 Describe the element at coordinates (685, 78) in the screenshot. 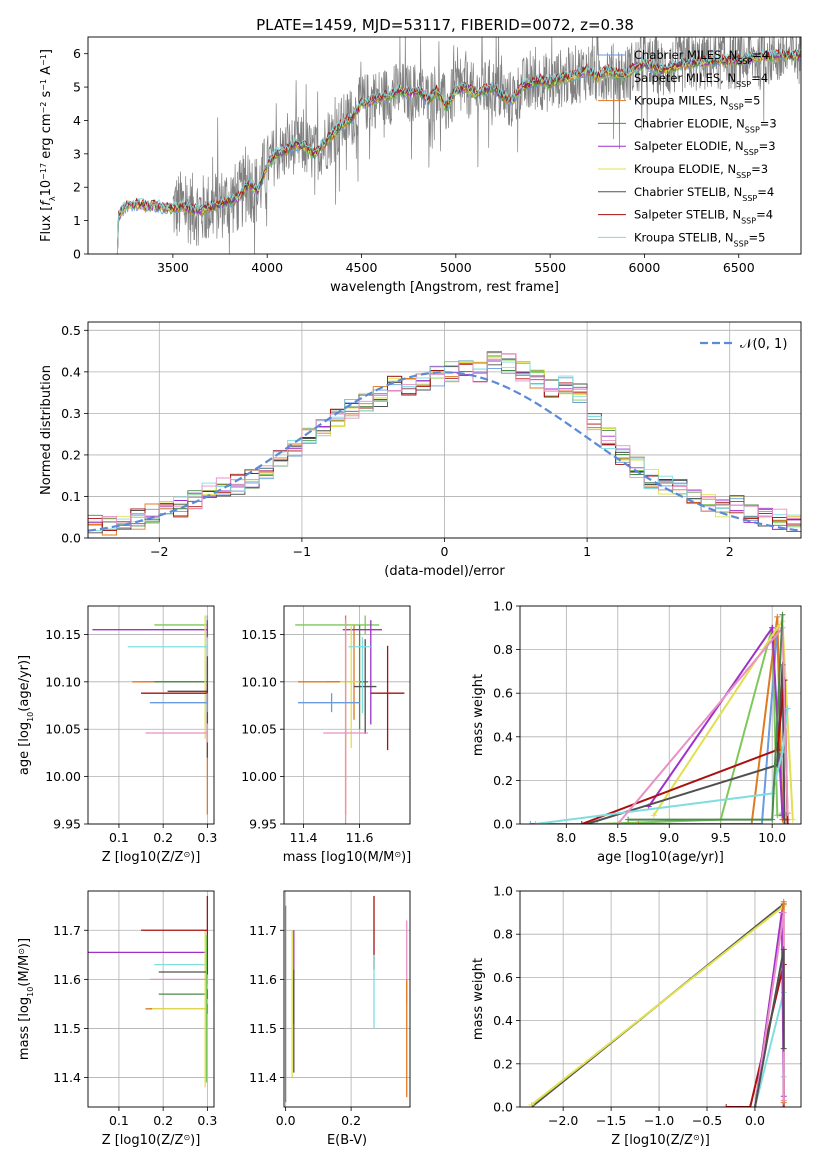

I see `legend-label-name: Salpeter MILES, N` at that location.